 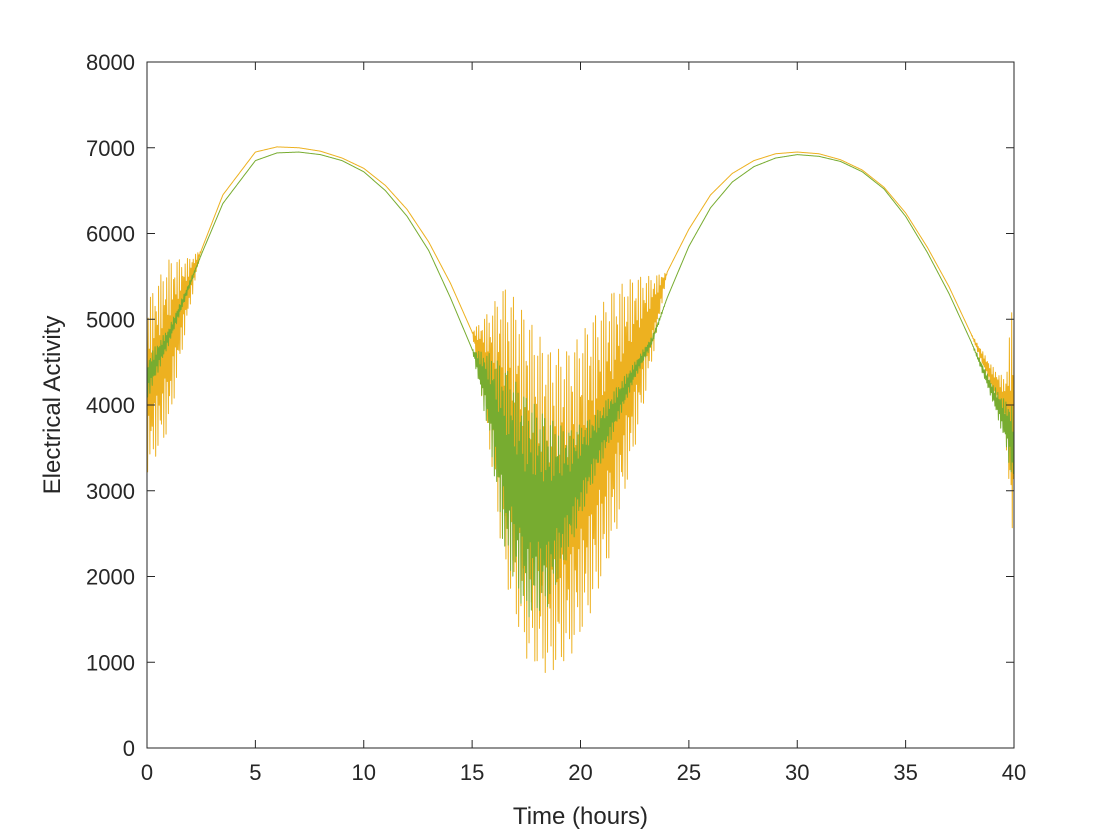 What do you see at coordinates (110, 491) in the screenshot?
I see `y-tick-label: 3000` at bounding box center [110, 491].